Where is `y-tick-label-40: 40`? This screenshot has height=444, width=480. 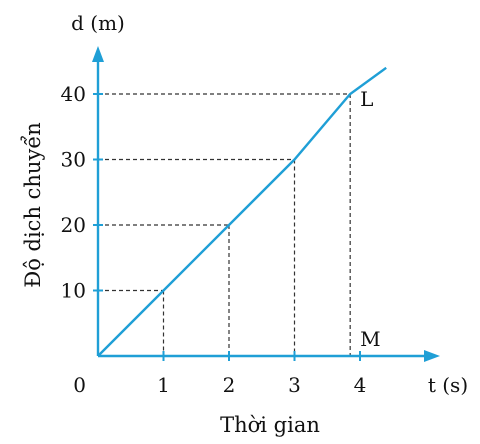 y-tick-label-40: 40 is located at coordinates (73, 94).